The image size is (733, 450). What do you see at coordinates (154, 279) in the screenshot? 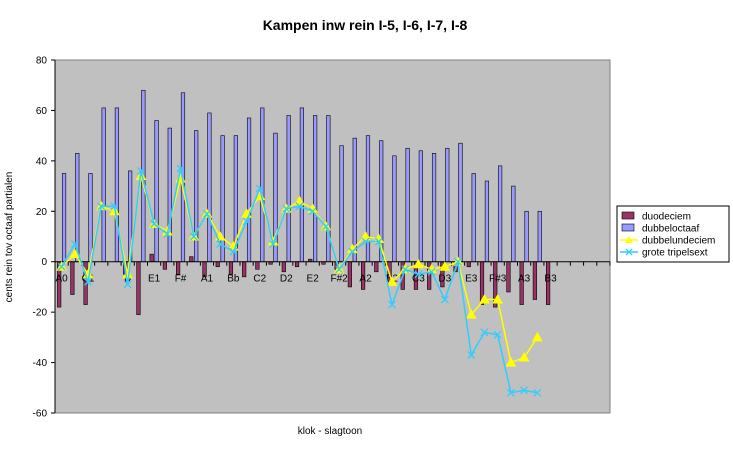
I see `x-tick-label: E1` at bounding box center [154, 279].